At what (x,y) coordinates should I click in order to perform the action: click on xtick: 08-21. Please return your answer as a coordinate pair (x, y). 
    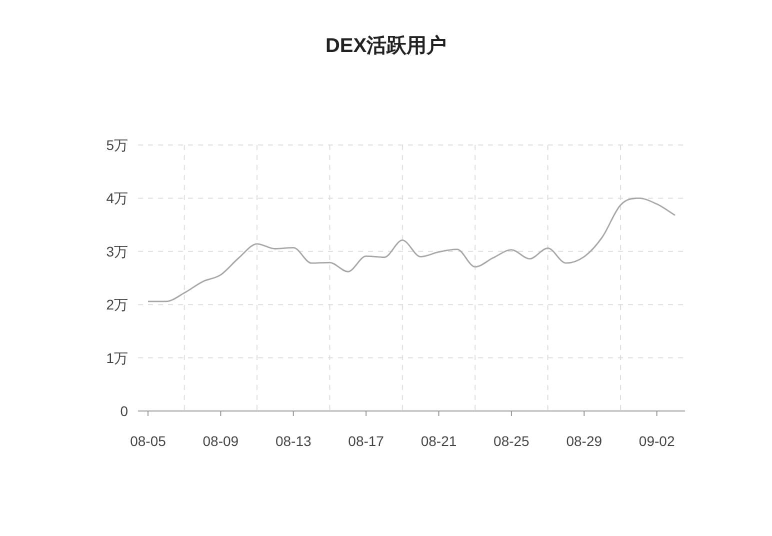
    Looking at the image, I should click on (438, 441).